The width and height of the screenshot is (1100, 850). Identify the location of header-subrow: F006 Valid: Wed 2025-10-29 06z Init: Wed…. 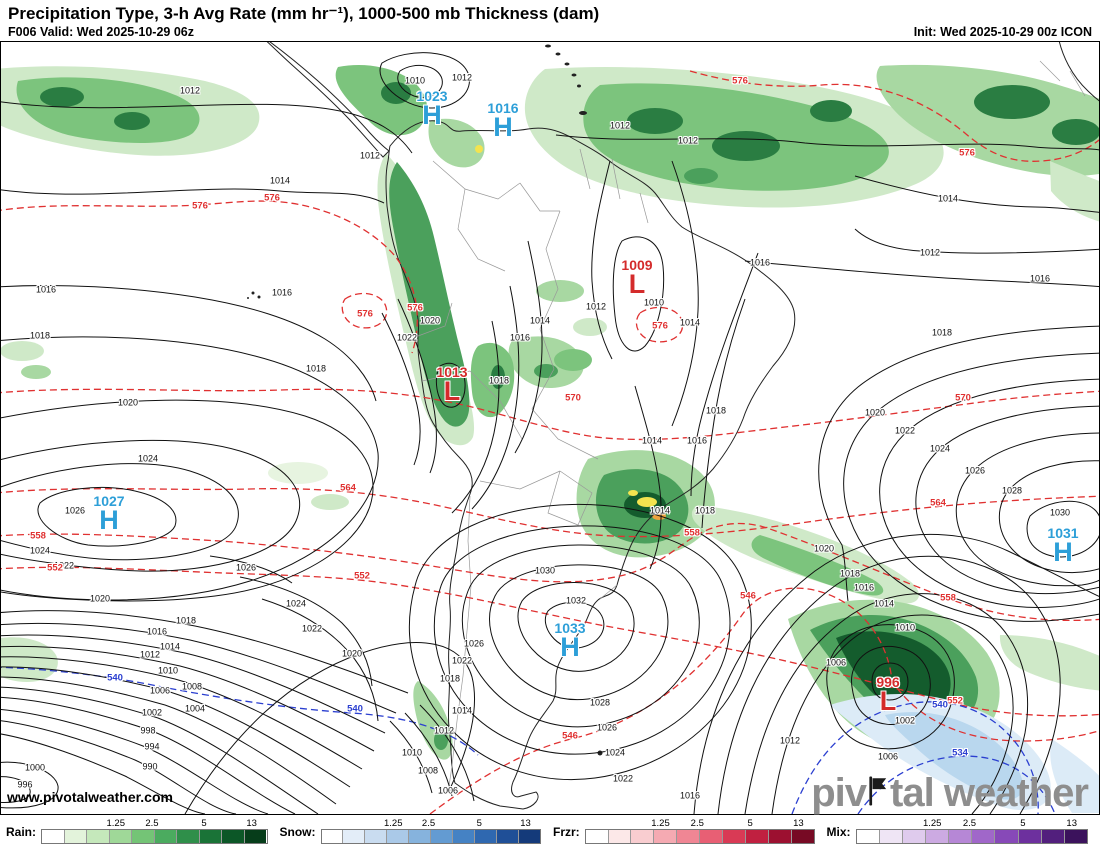
(550, 32).